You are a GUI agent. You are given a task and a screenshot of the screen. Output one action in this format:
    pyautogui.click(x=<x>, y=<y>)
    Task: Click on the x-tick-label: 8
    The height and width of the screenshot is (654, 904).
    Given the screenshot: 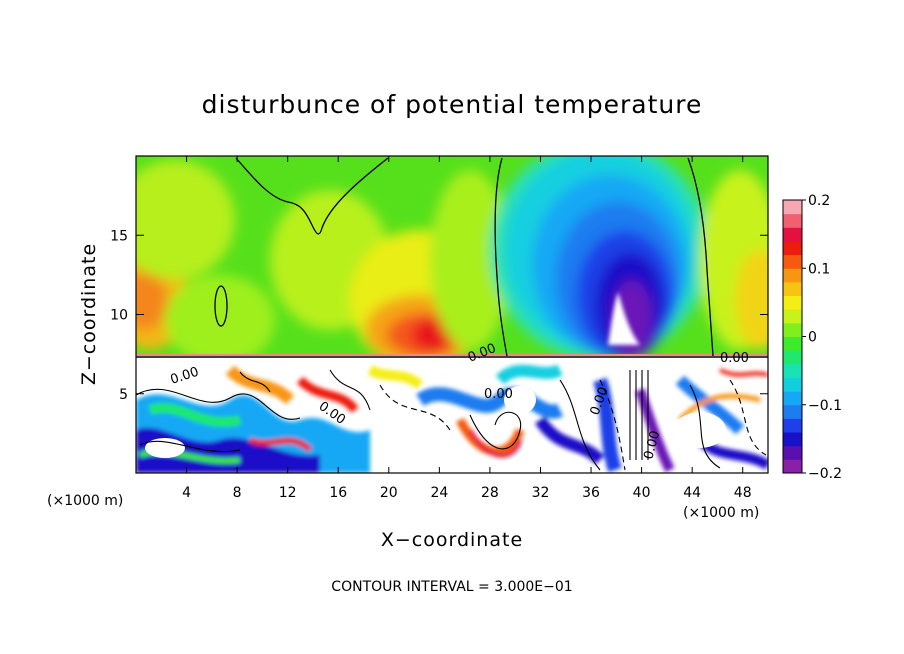 What is the action you would take?
    pyautogui.click(x=237, y=493)
    